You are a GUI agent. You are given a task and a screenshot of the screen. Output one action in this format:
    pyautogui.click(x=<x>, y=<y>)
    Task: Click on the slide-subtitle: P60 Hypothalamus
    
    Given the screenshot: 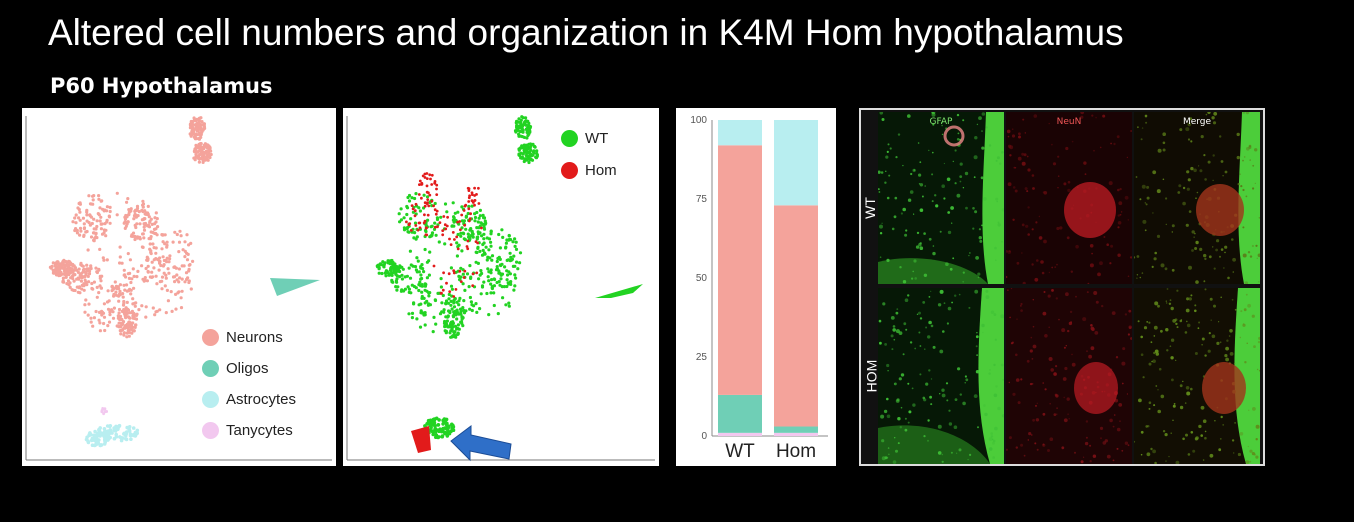 What is the action you would take?
    pyautogui.click(x=161, y=86)
    